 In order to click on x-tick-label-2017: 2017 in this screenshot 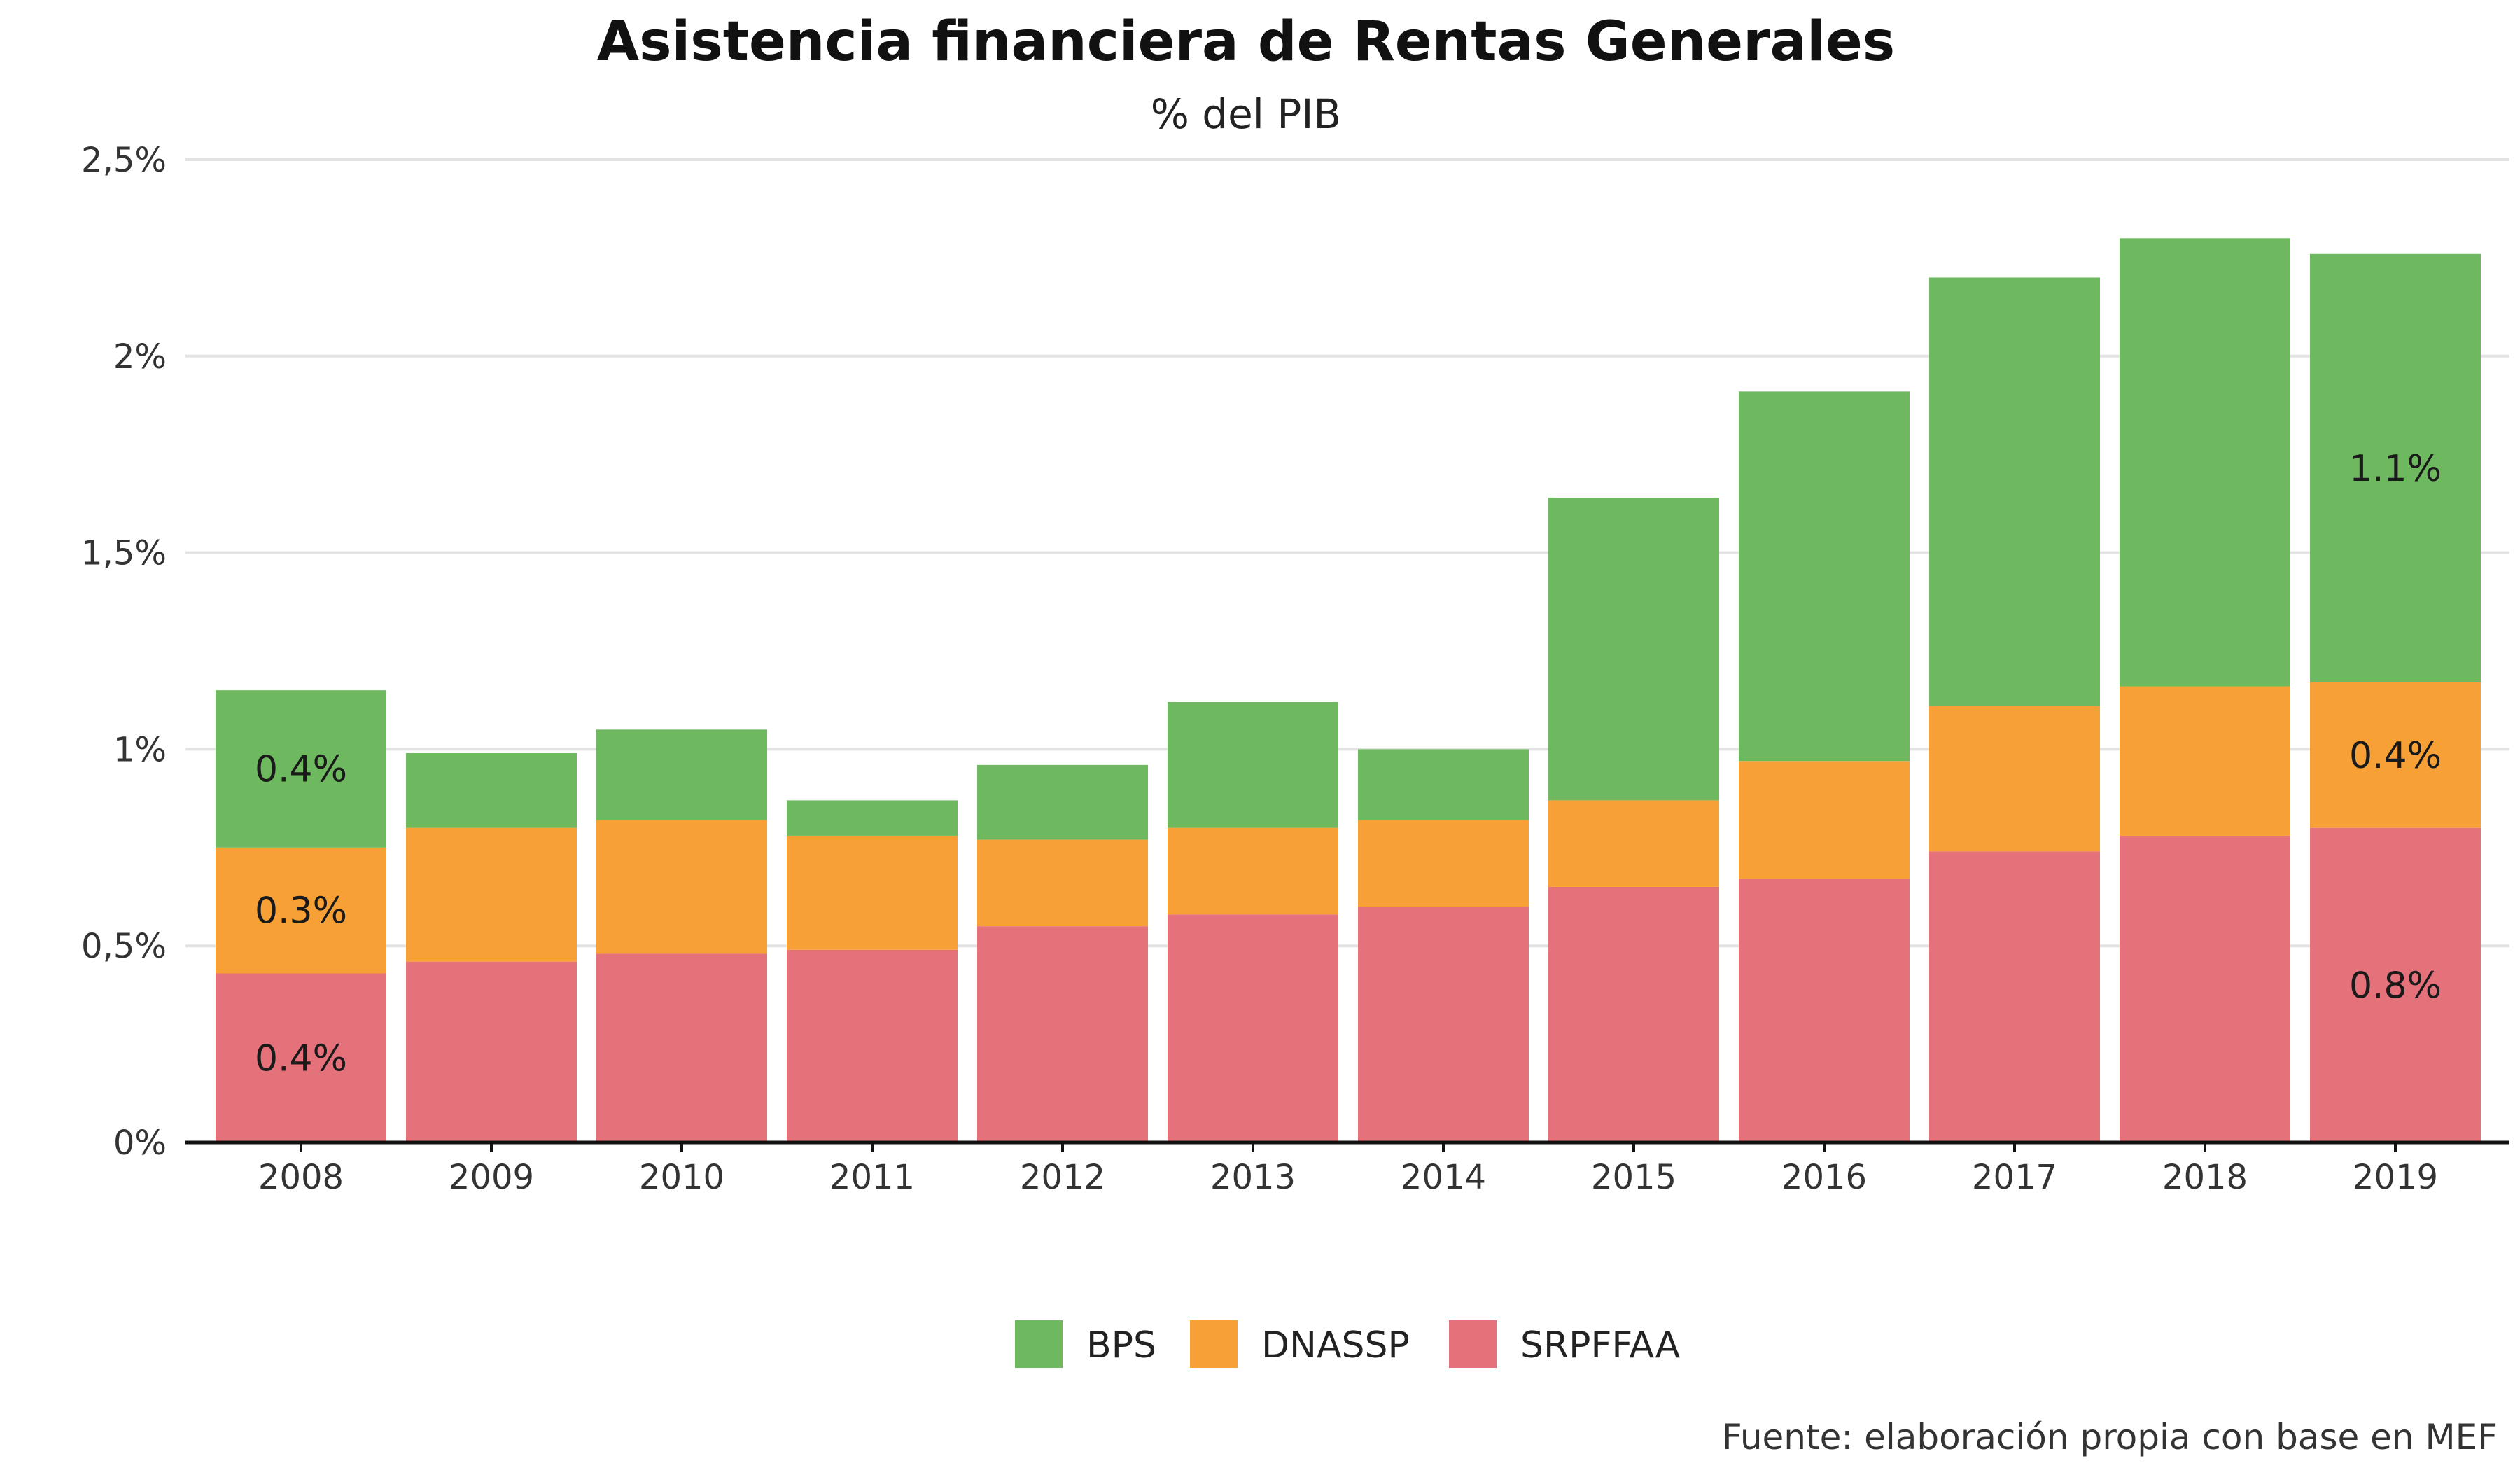, I will do `click(2014, 1177)`.